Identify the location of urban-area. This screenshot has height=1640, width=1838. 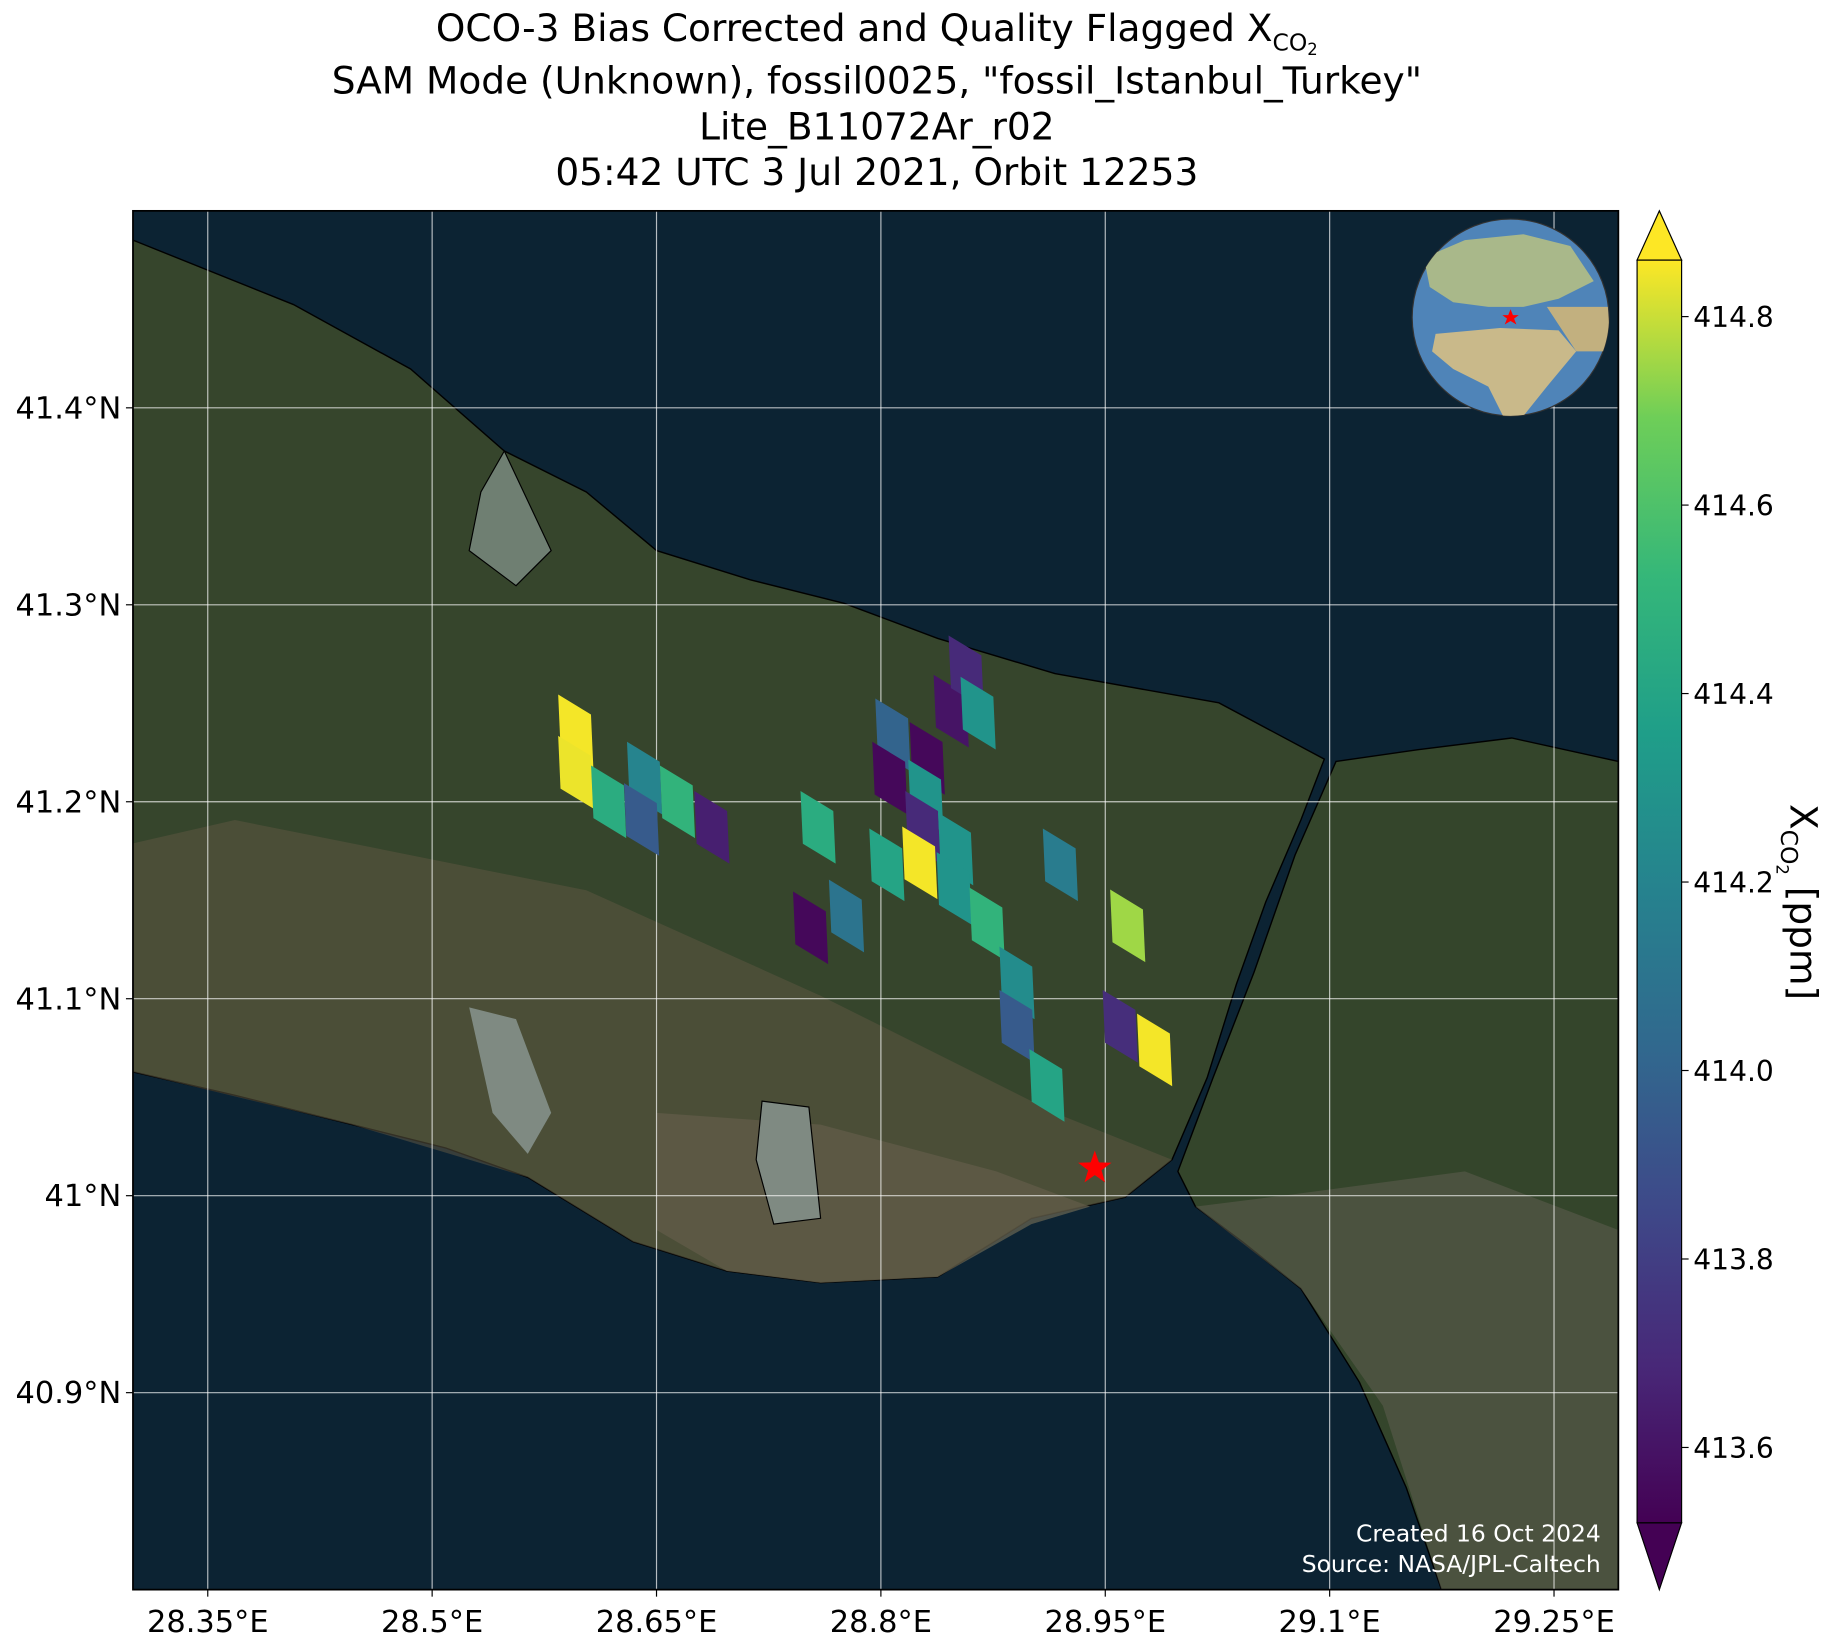
(1407, 1380).